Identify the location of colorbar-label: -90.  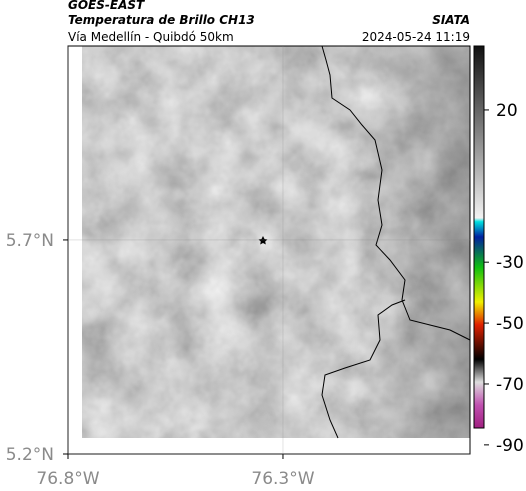
(510, 446).